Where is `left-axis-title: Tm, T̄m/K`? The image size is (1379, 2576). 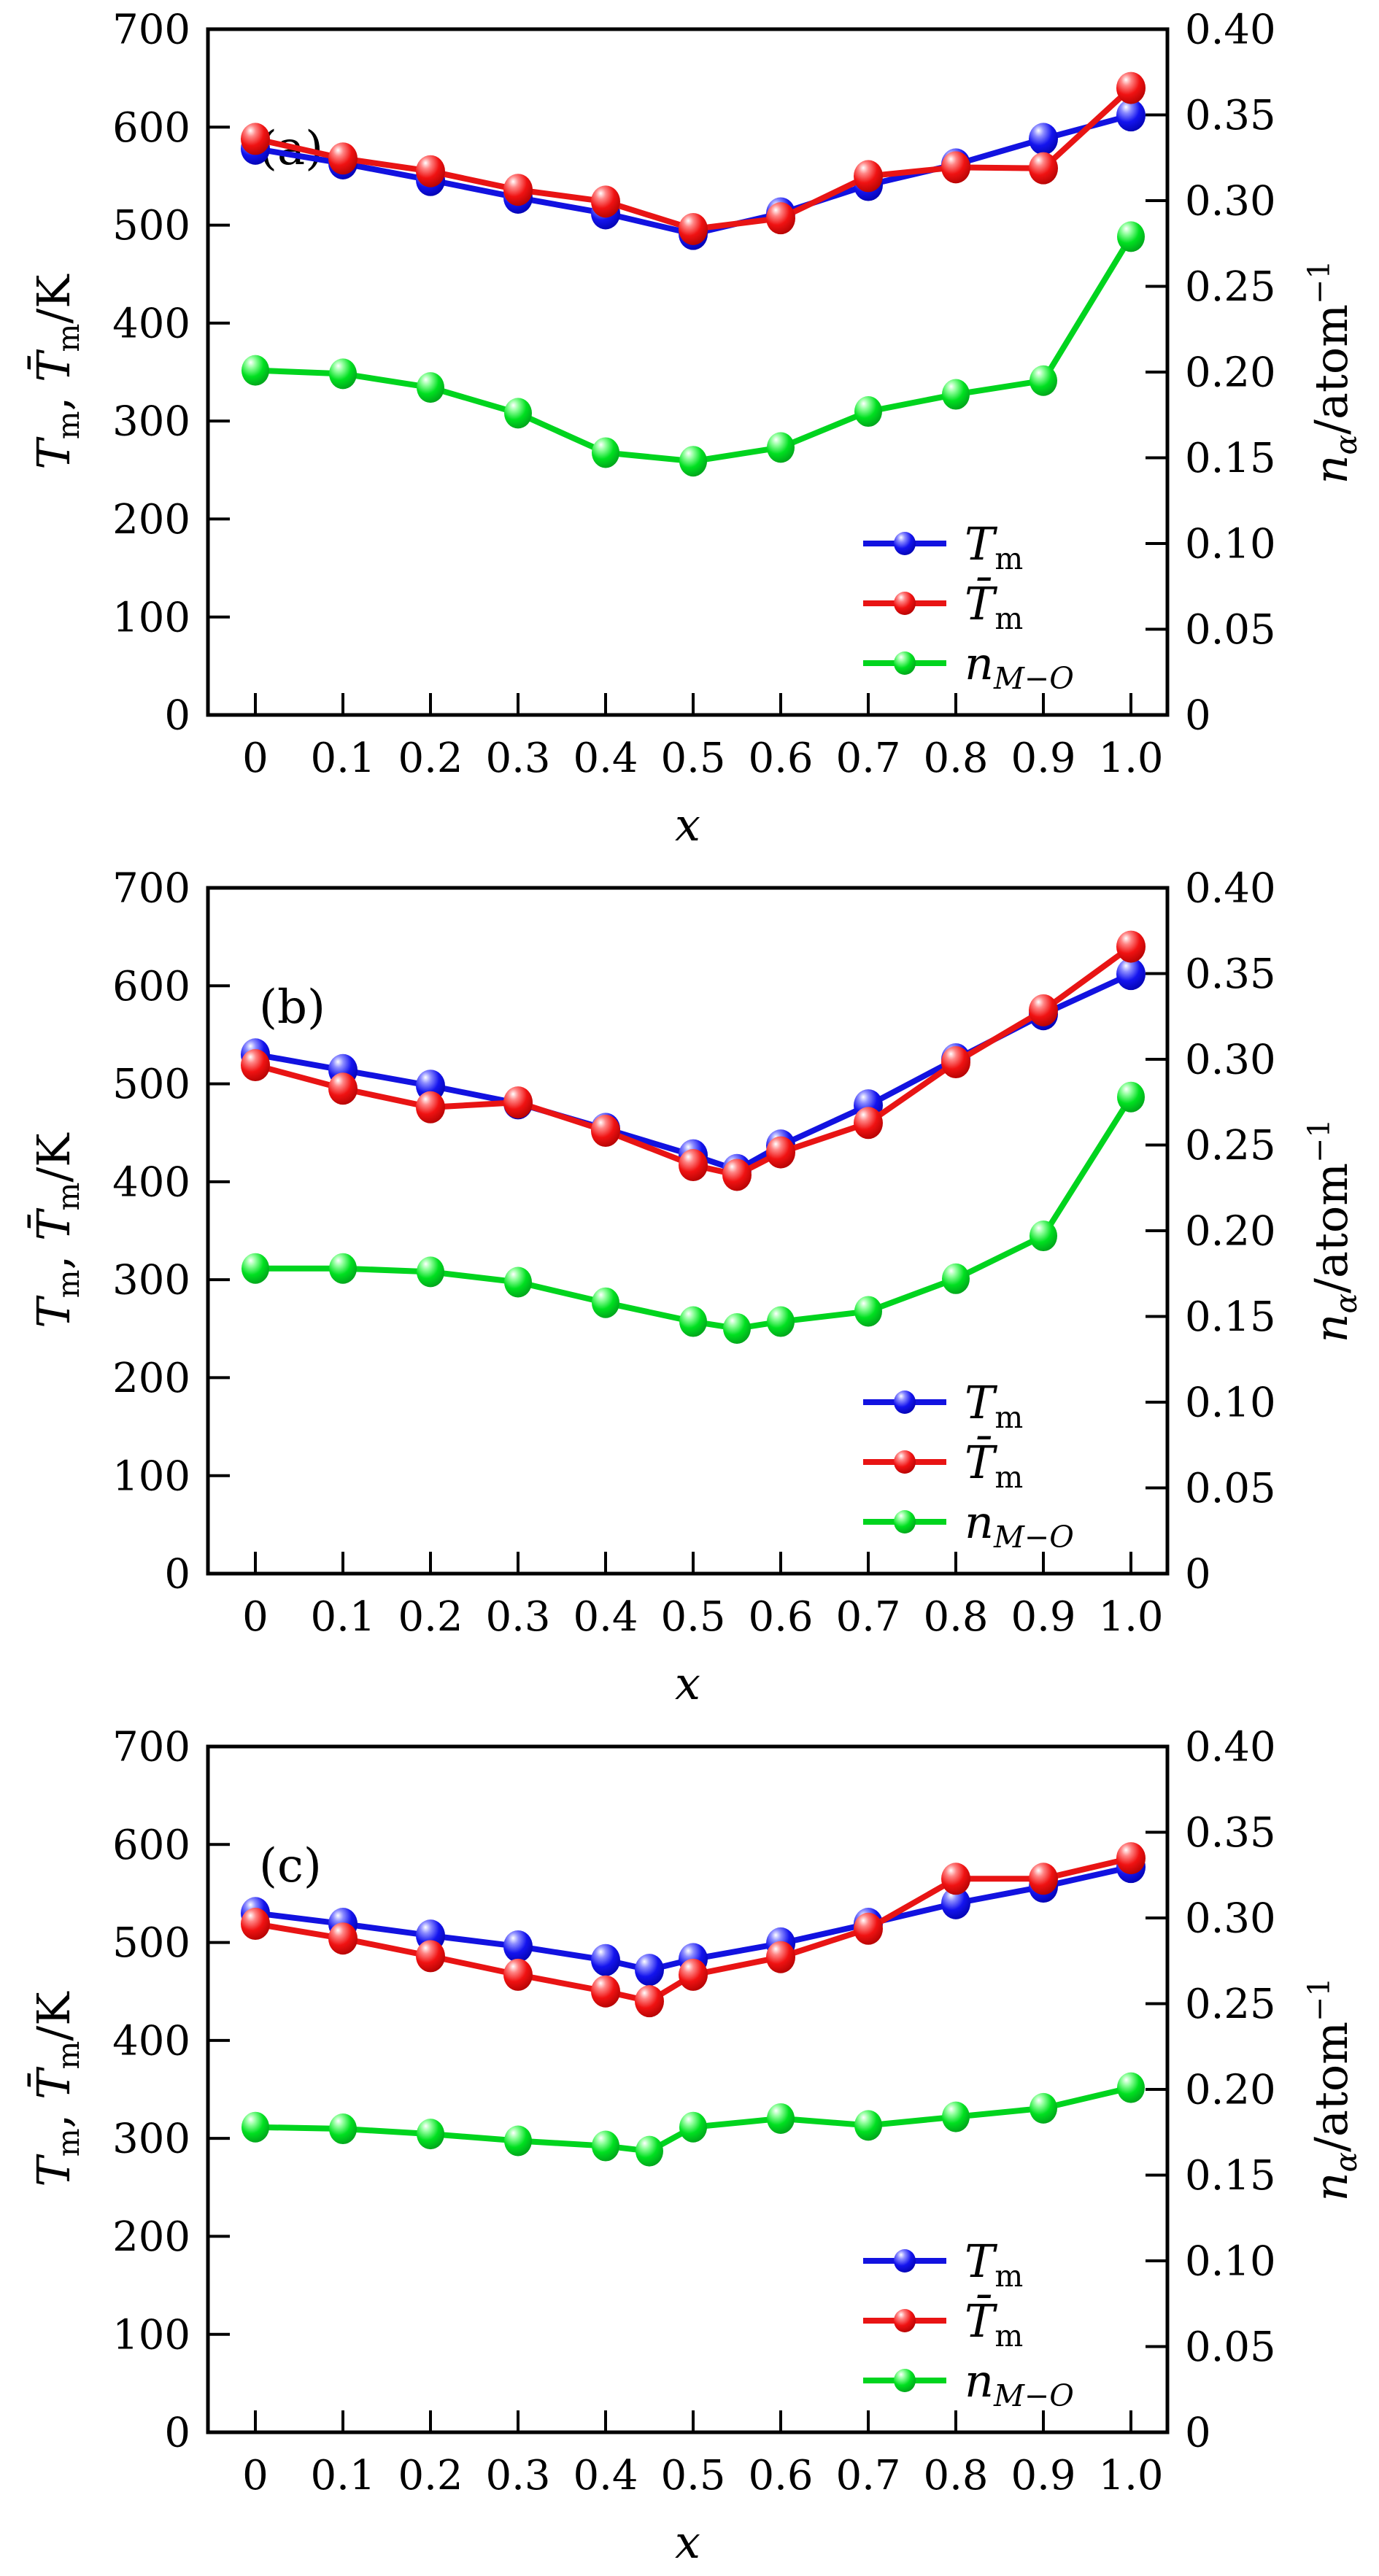 left-axis-title: Tm, T̄m/K is located at coordinates (56, 2089).